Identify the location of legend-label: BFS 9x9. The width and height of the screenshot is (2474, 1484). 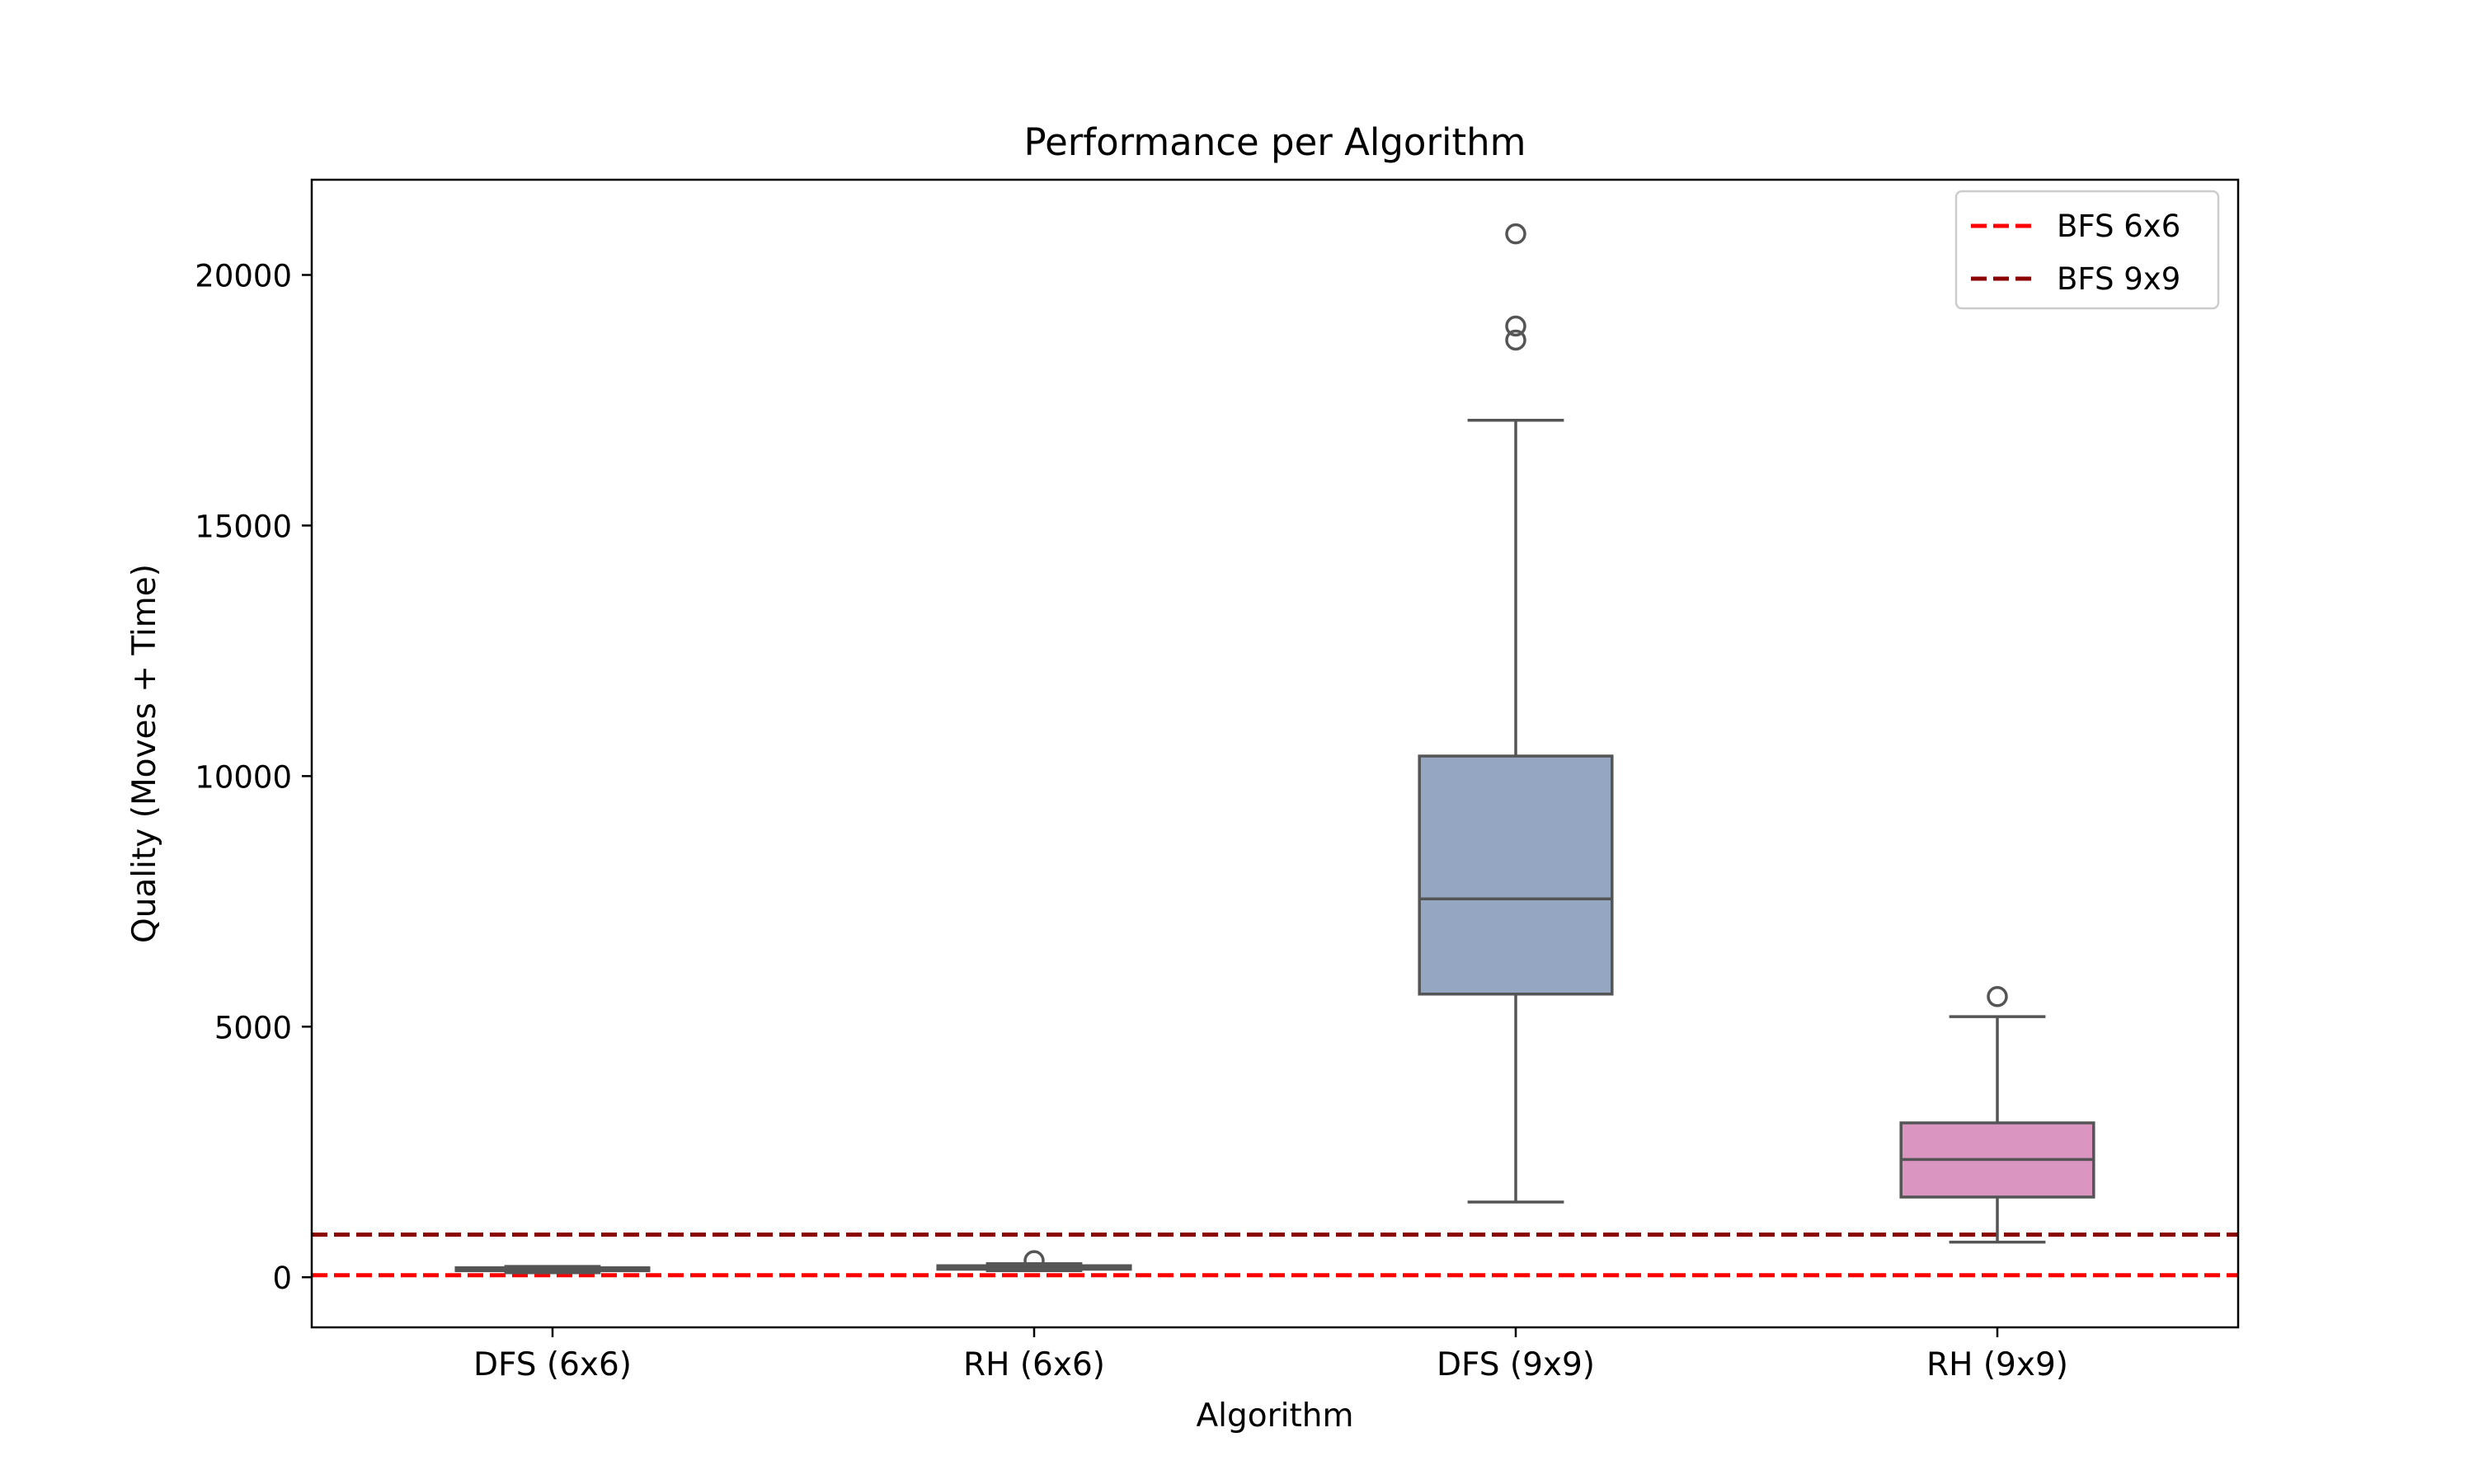
(2118, 279).